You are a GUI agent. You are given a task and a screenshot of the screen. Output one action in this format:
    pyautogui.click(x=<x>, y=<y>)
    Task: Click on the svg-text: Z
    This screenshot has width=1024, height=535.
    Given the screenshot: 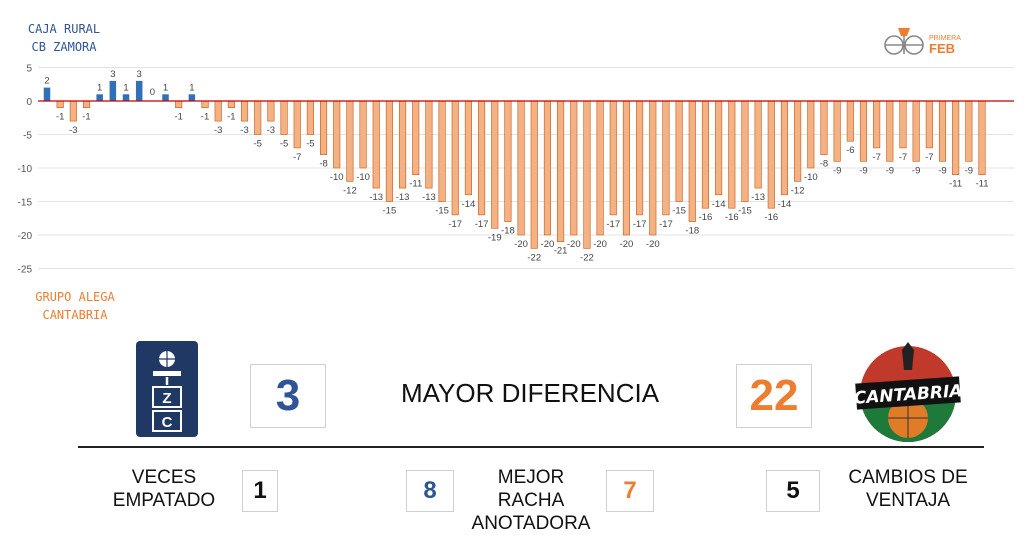 What is the action you would take?
    pyautogui.click(x=166, y=398)
    